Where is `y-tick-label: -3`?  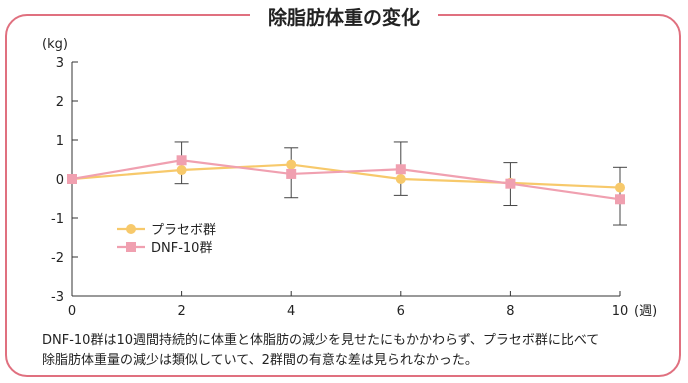
y-tick-label: -3 is located at coordinates (57, 297).